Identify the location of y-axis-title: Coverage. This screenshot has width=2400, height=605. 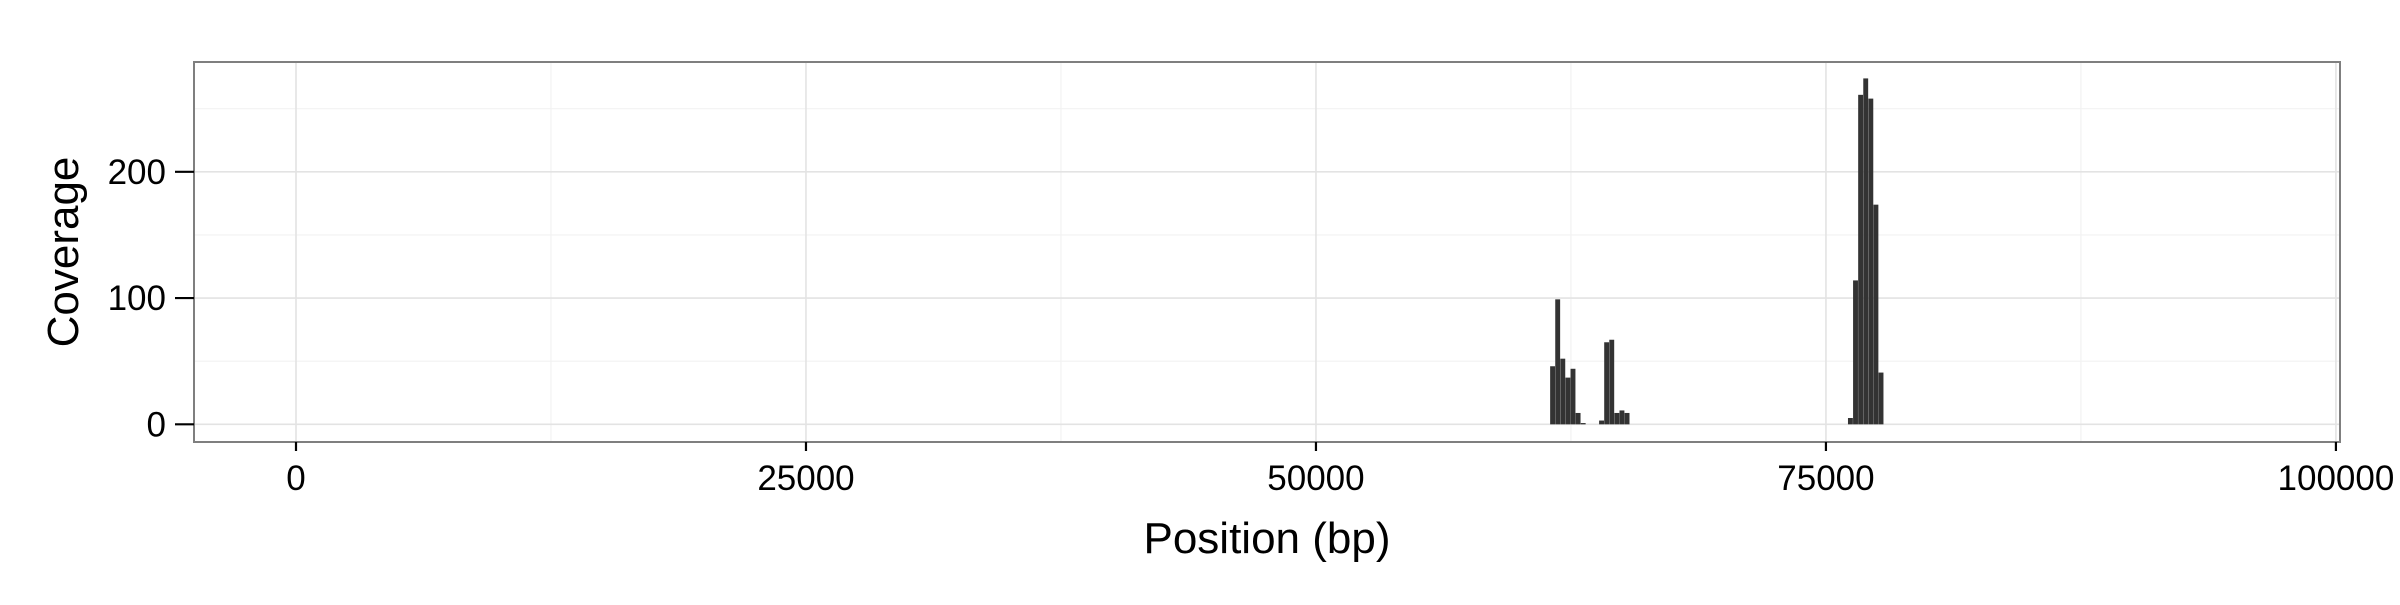
(63, 252).